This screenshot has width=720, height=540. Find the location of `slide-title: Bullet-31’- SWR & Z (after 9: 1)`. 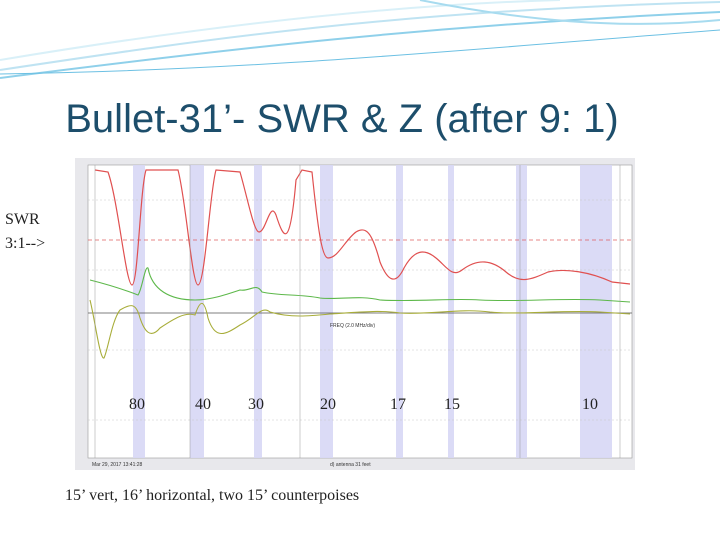

slide-title: Bullet-31’- SWR & Z (after 9: 1) is located at coordinates (341, 119).